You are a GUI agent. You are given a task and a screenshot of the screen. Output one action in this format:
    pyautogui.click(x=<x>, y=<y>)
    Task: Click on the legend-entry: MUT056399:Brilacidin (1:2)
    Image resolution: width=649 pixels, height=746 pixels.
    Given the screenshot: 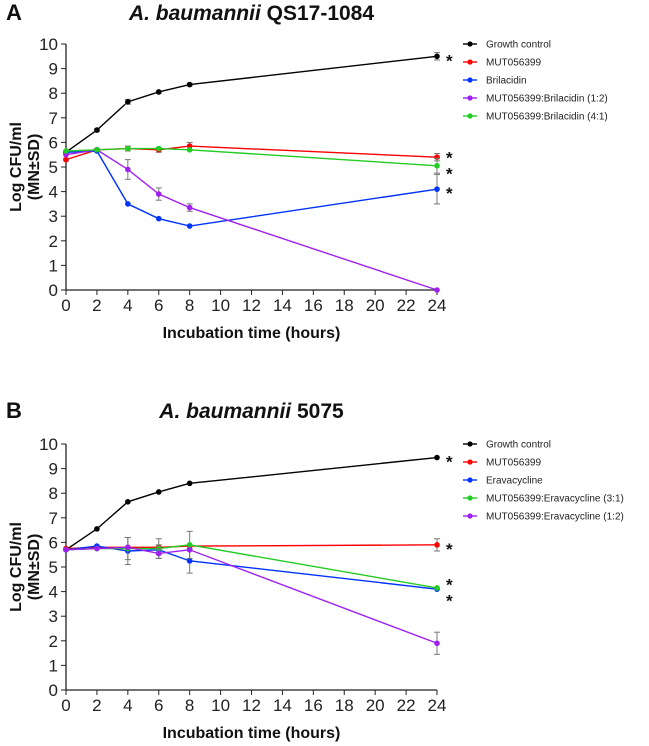 What is the action you would take?
    pyautogui.click(x=547, y=99)
    